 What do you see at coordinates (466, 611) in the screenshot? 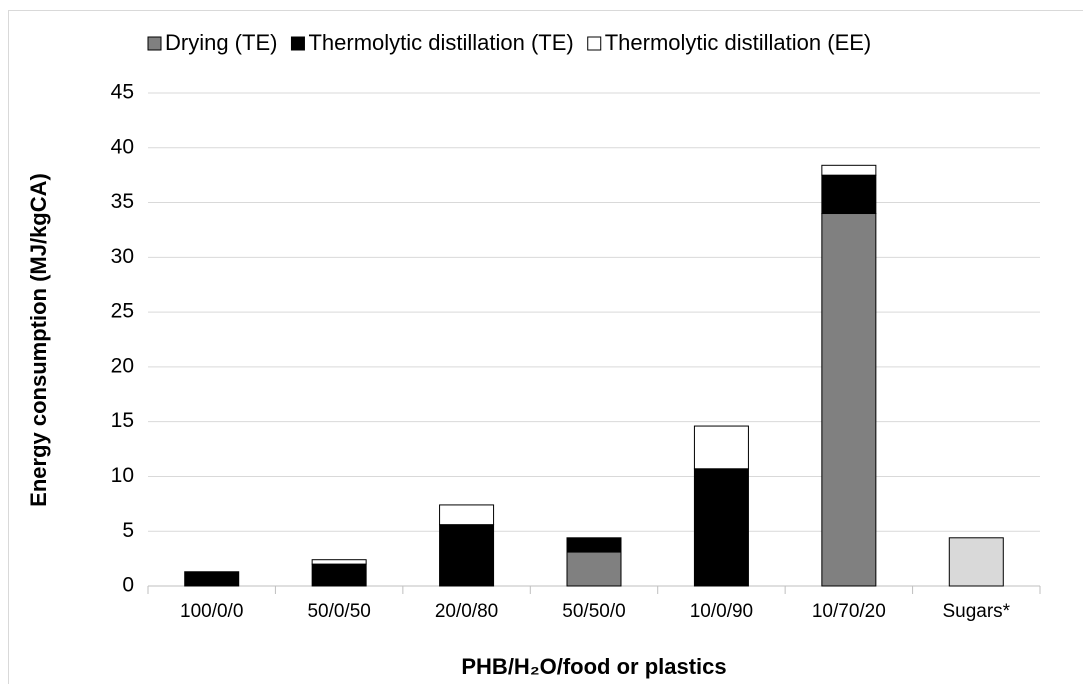
I see `x-tick-label: 20/0/80` at bounding box center [466, 611].